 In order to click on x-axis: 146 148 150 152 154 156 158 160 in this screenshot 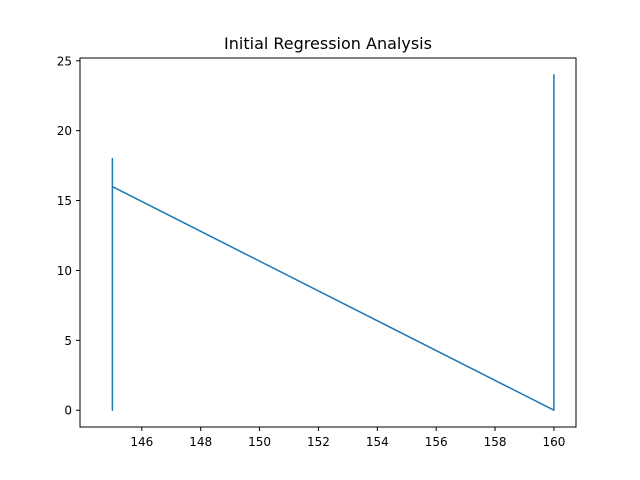, I will do `click(347, 438)`.